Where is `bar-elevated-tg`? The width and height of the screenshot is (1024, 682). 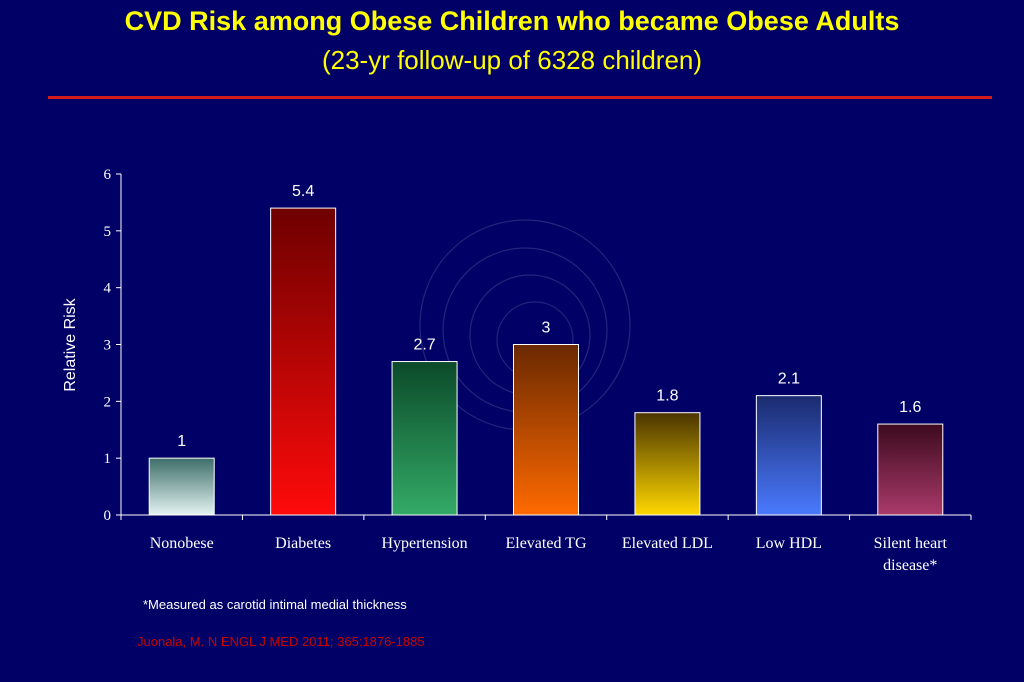
bar-elevated-tg is located at coordinates (546, 430).